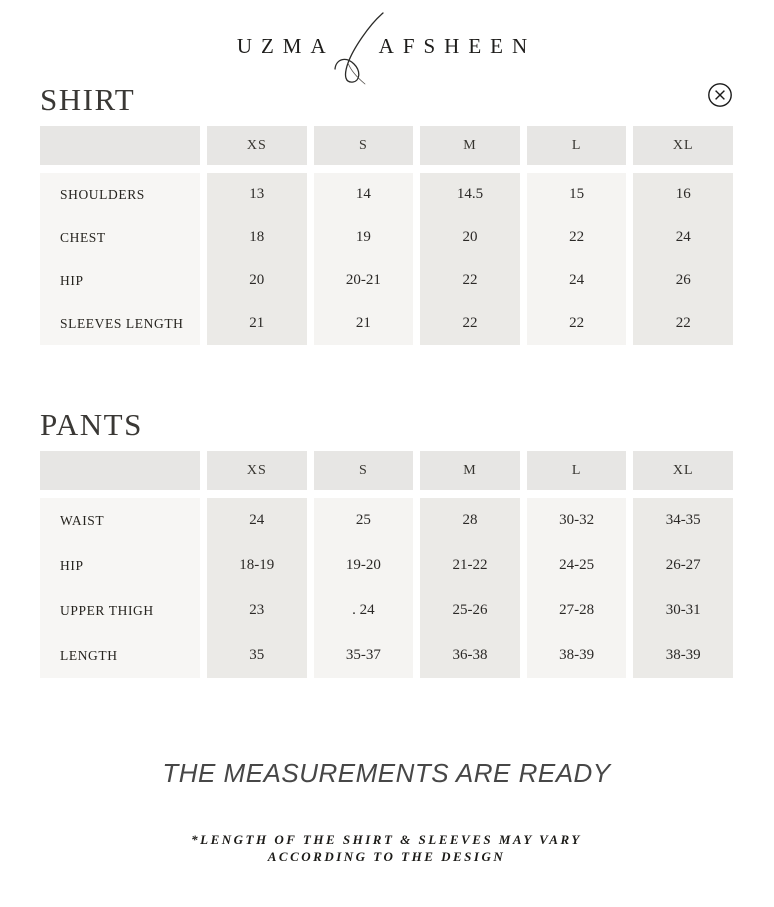  What do you see at coordinates (257, 565) in the screenshot?
I see `cell-value: 18-19` at bounding box center [257, 565].